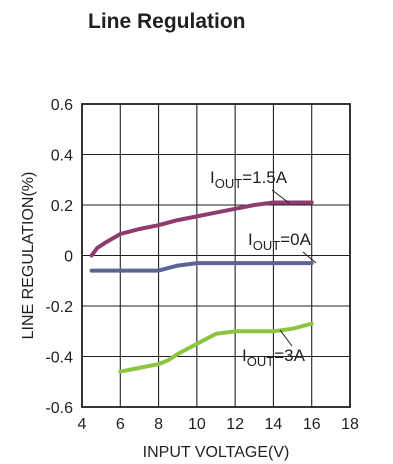 The height and width of the screenshot is (464, 393). Describe the element at coordinates (265, 177) in the screenshot. I see `series-label-tail: =1.5A` at that location.